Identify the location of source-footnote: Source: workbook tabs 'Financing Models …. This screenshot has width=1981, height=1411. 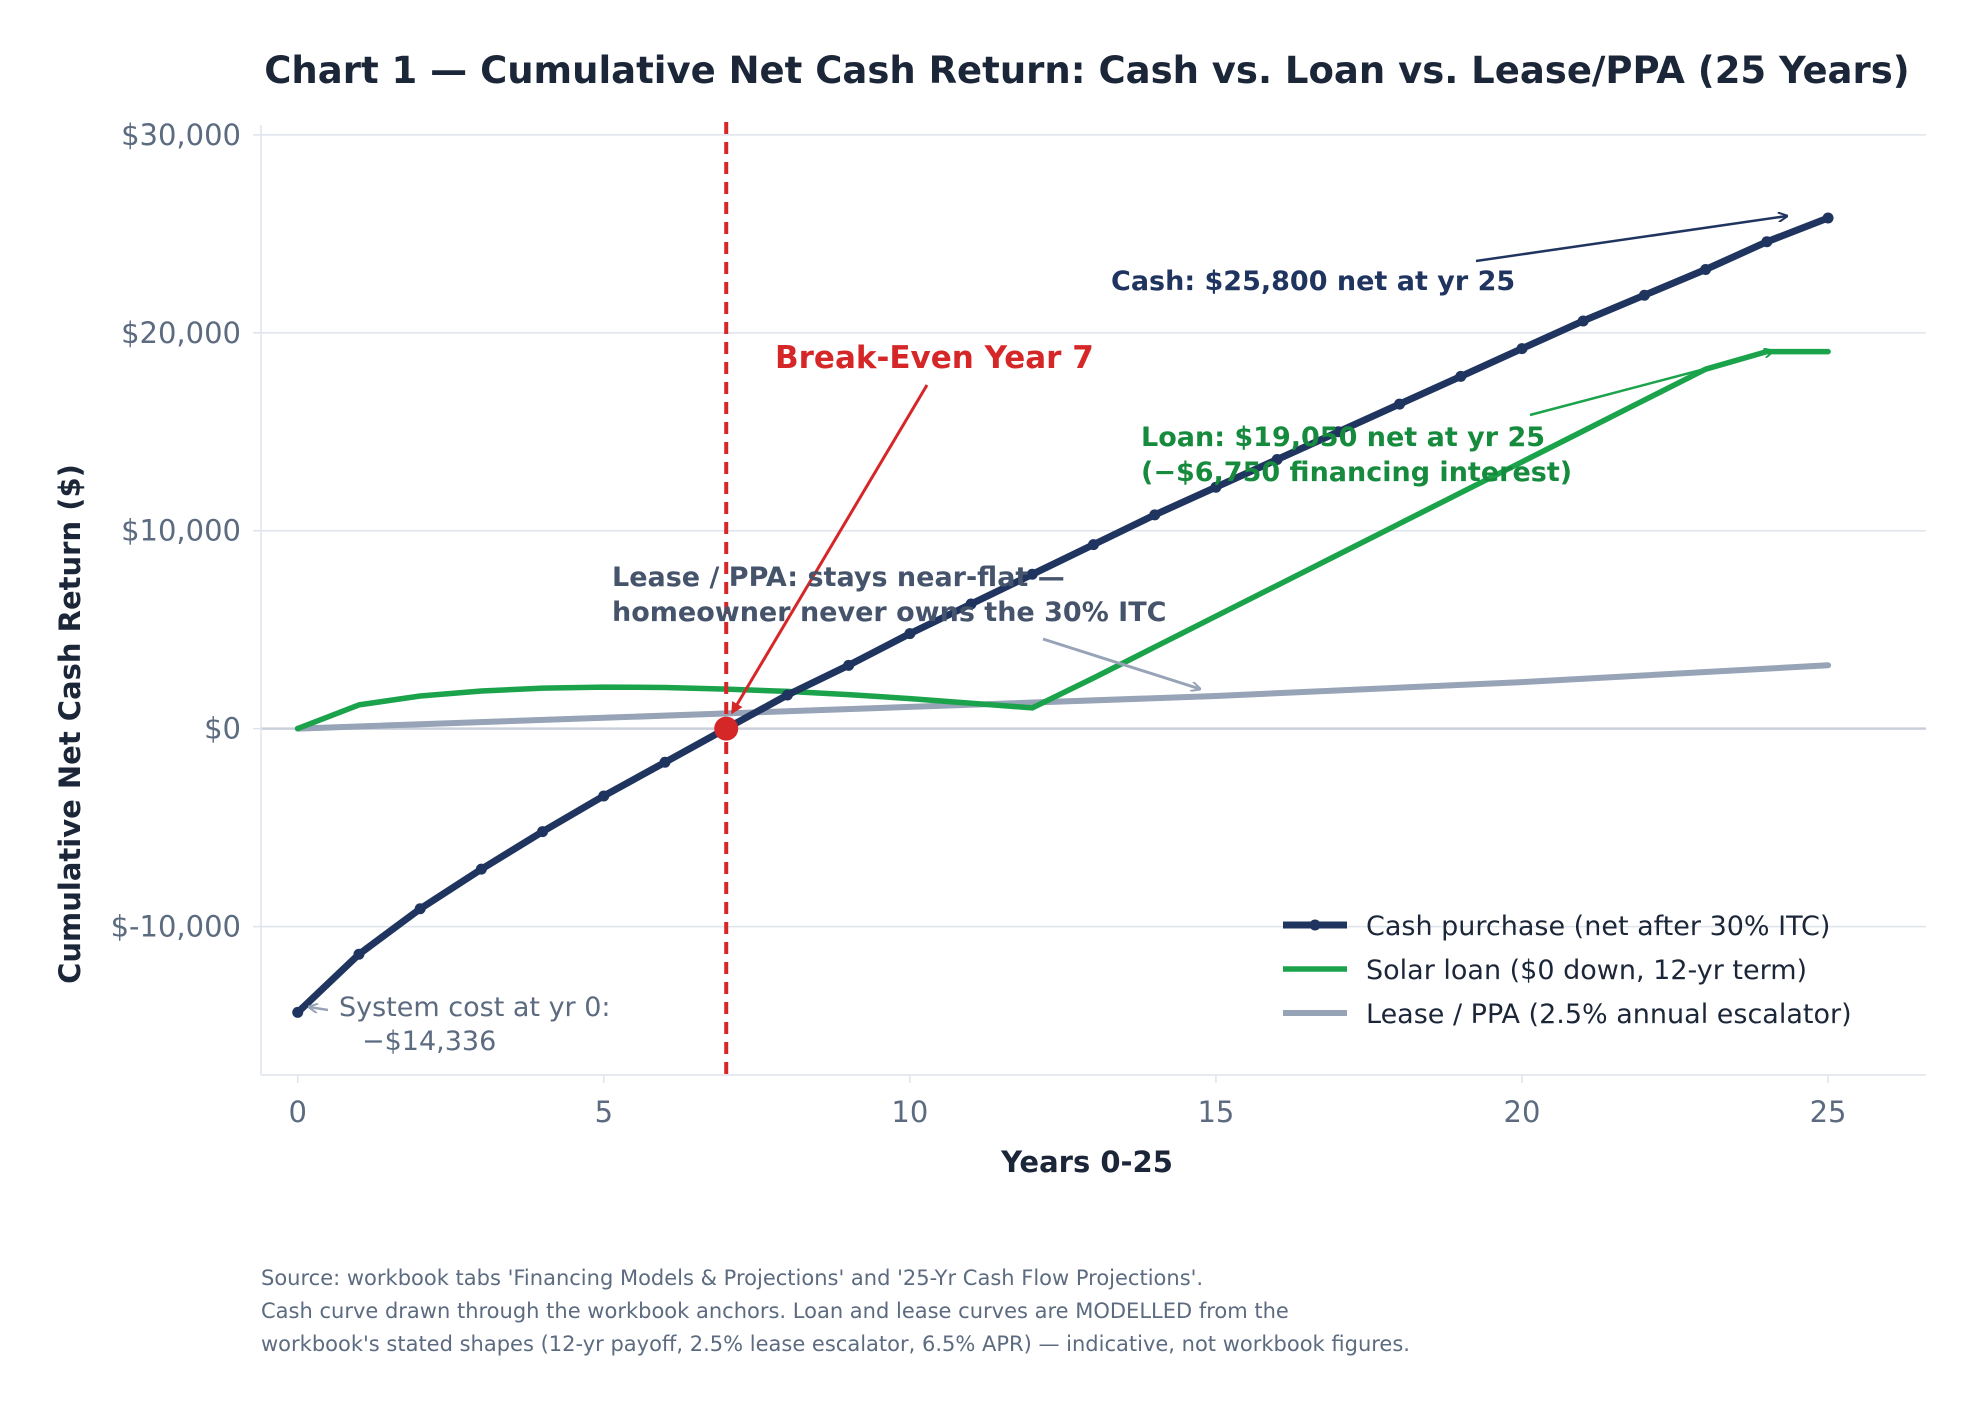
(835, 1311).